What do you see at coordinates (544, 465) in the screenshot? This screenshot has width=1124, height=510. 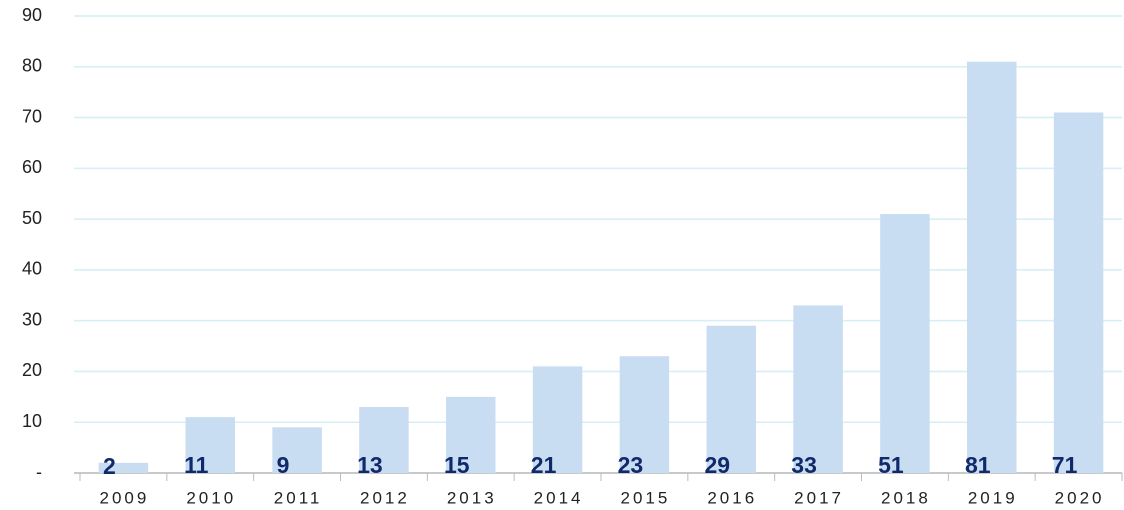 I see `data-label: 21` at bounding box center [544, 465].